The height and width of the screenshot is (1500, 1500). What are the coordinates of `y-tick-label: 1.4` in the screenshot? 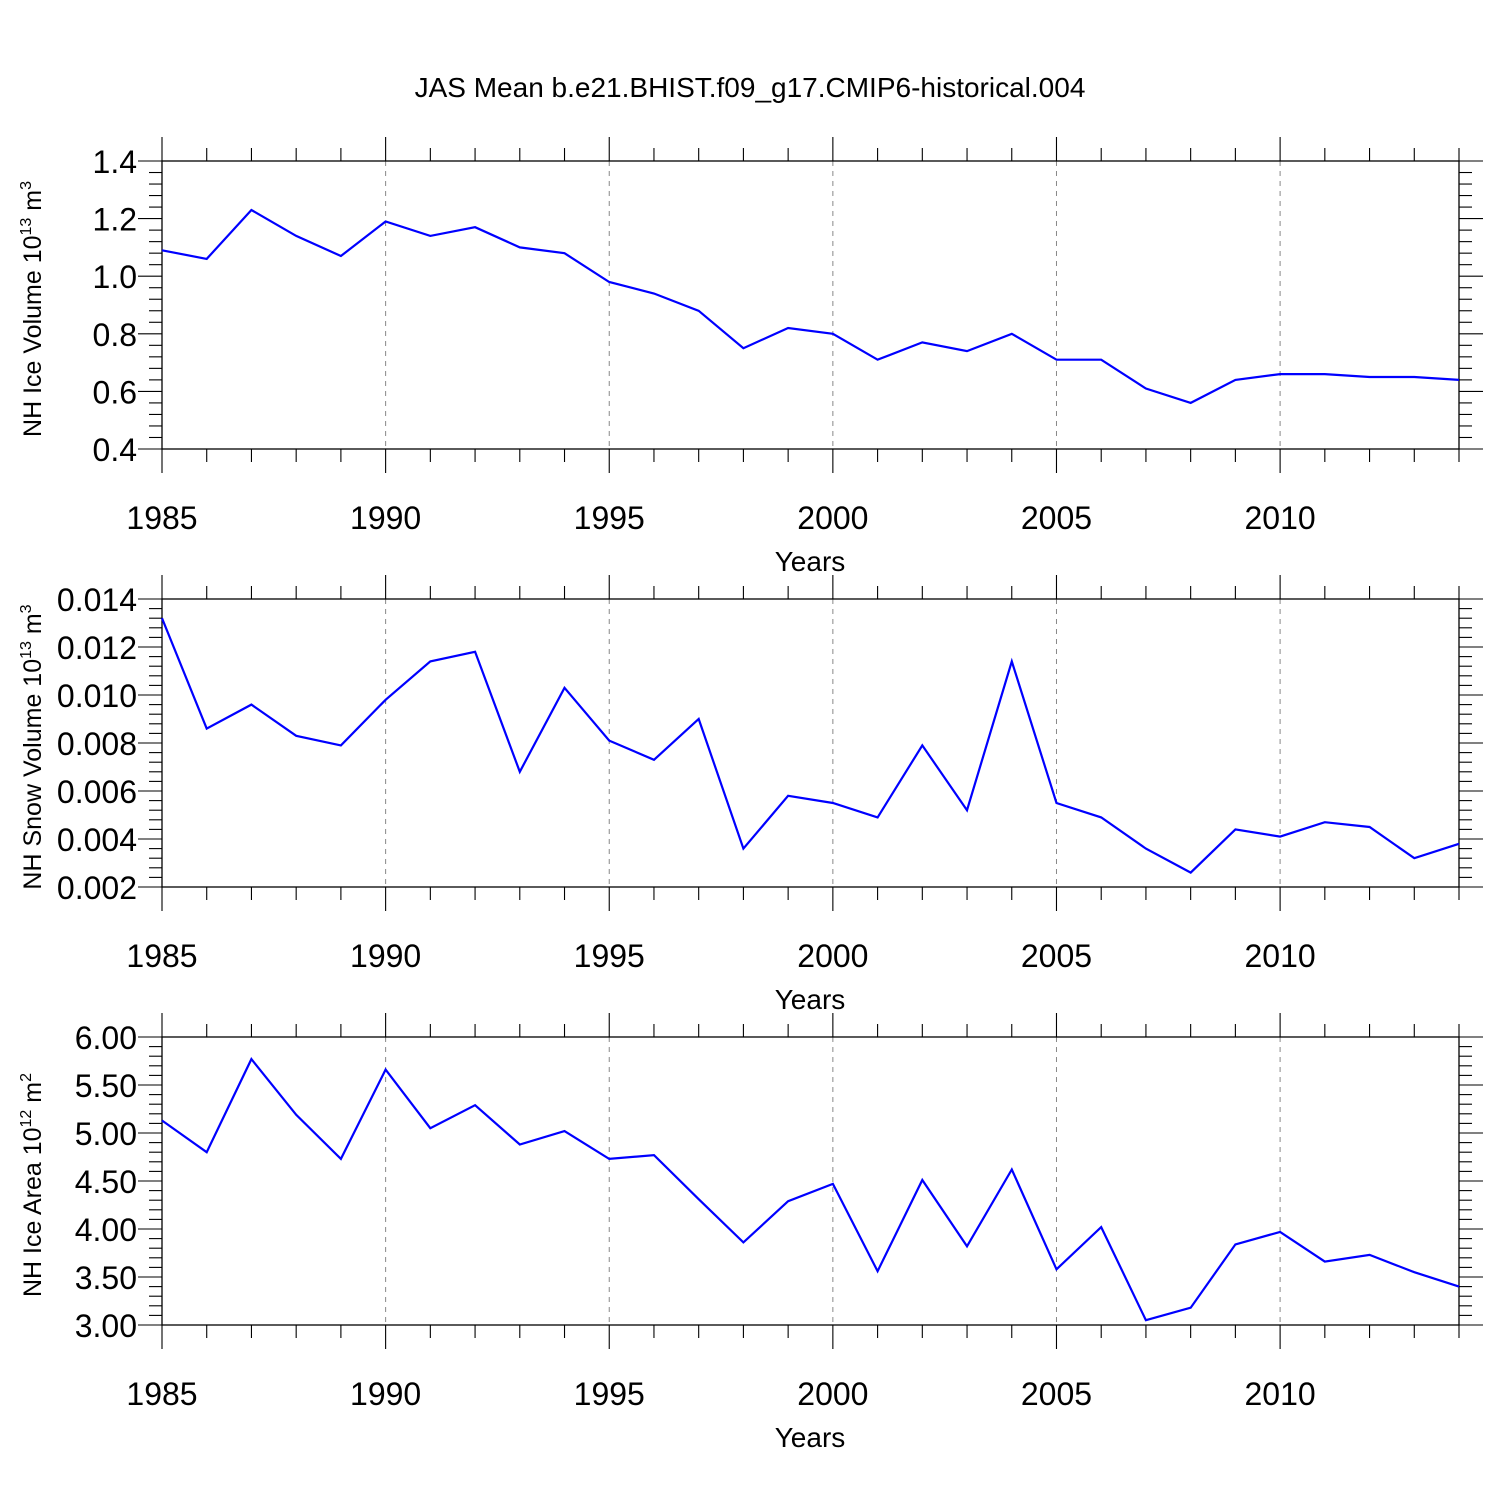 It's located at (115, 162).